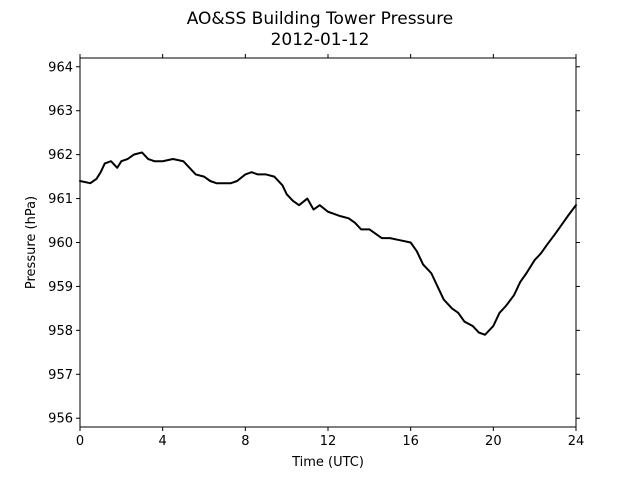  Describe the element at coordinates (60, 199) in the screenshot. I see `y-tick-label: 961` at that location.